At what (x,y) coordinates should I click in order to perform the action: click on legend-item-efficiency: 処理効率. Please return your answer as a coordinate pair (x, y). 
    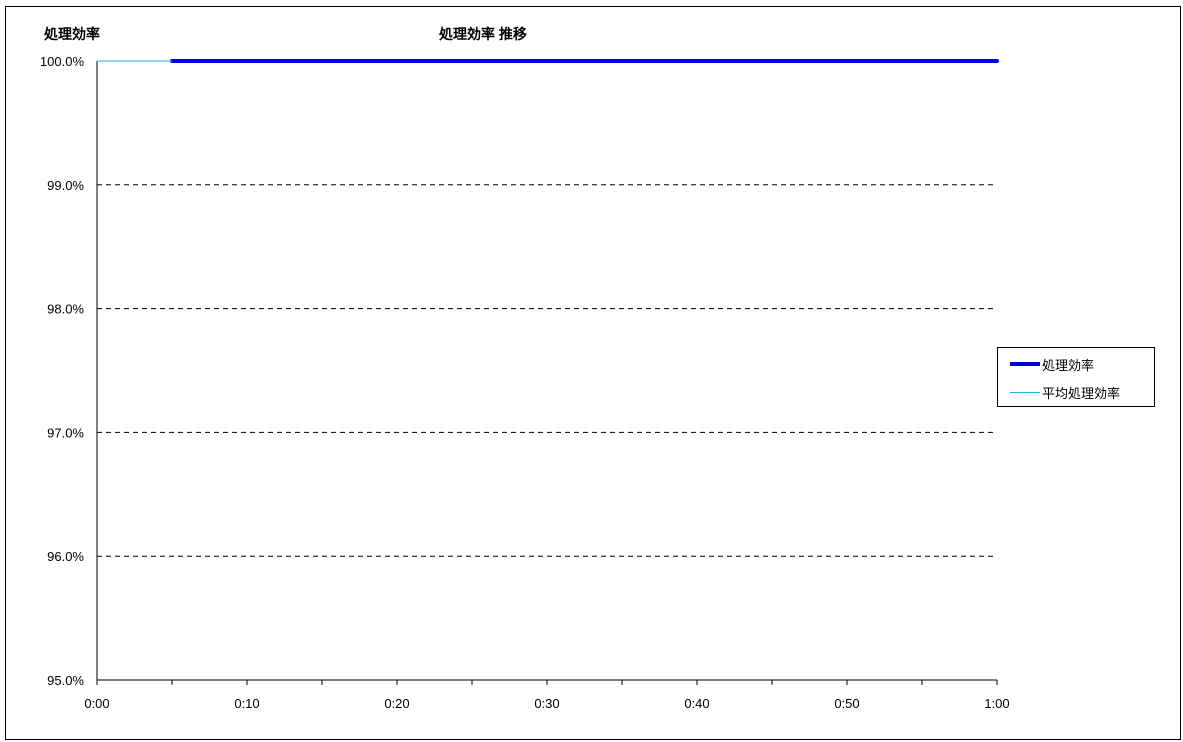
    Looking at the image, I should click on (1052, 364).